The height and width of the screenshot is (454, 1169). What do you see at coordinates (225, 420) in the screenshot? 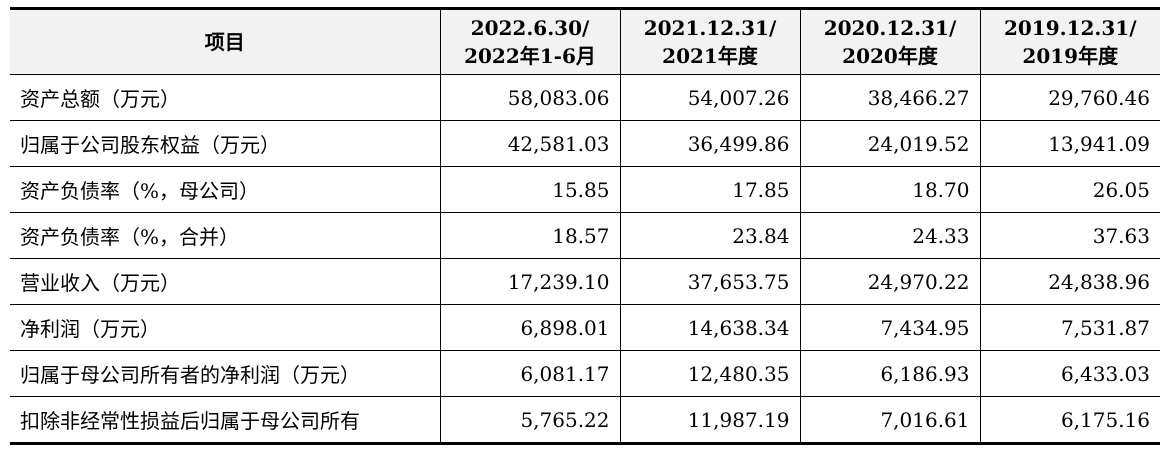
I see `row-label: 扣除非经常性损益后归属于母公司所有` at bounding box center [225, 420].